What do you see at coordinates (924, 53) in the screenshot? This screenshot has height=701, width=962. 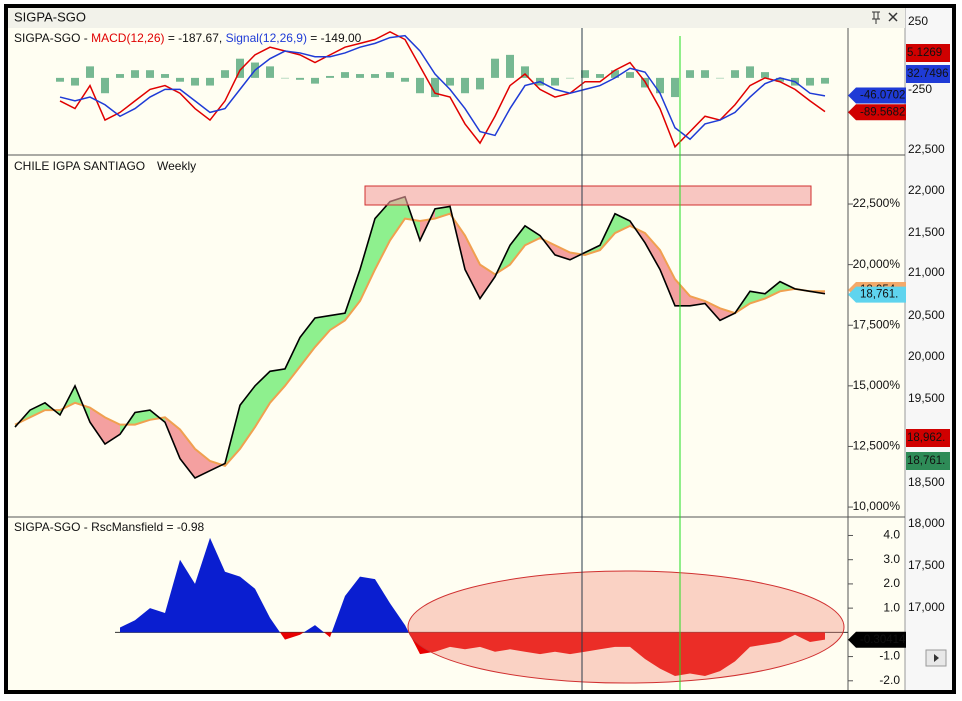 I see `background-tag-label: 5.1269` at bounding box center [924, 53].